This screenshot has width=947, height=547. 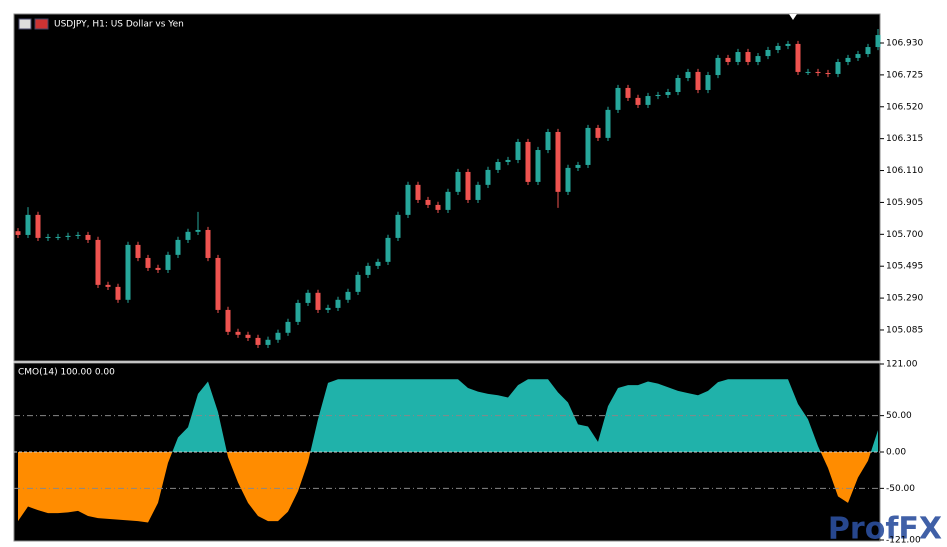 I want to click on y-tick-label: 105.290, so click(x=904, y=299).